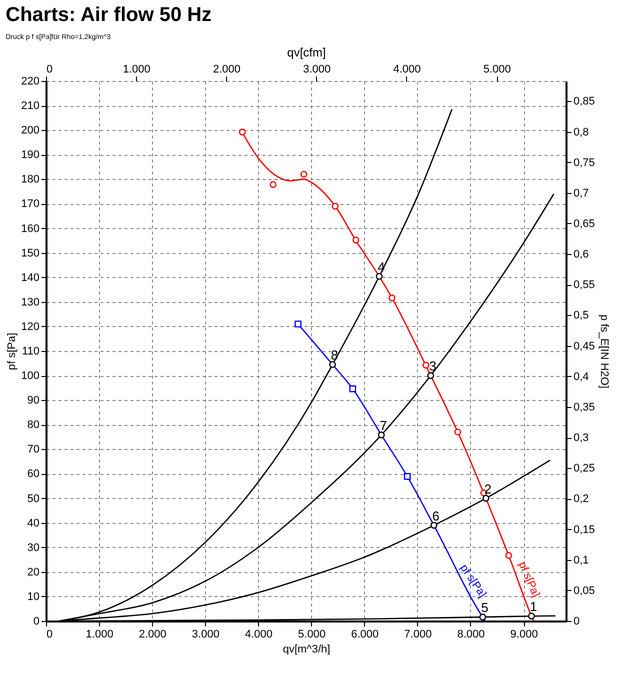 This screenshot has height=687, width=633. I want to click on x2-axis-title: qv[cfm], so click(306, 53).